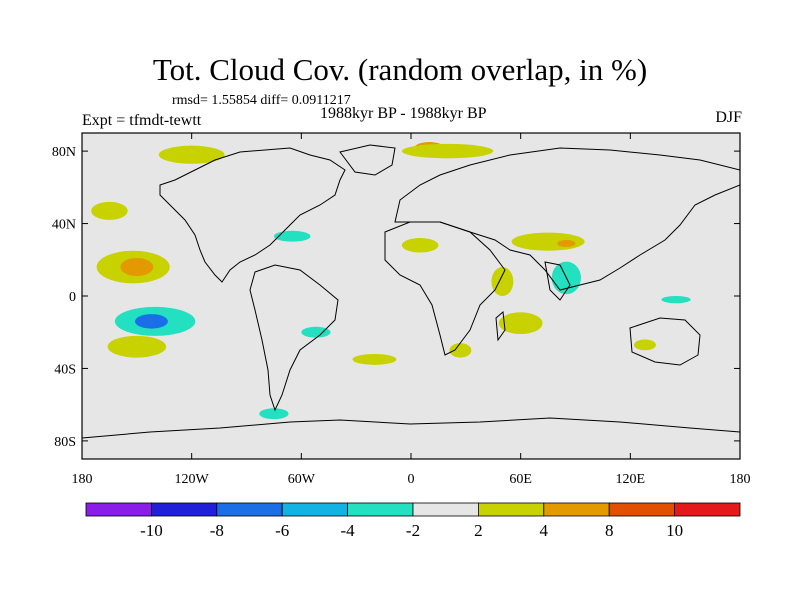 This screenshot has height=600, width=800. What do you see at coordinates (520, 323) in the screenshot?
I see `anomaly-indian-ocean-positive` at bounding box center [520, 323].